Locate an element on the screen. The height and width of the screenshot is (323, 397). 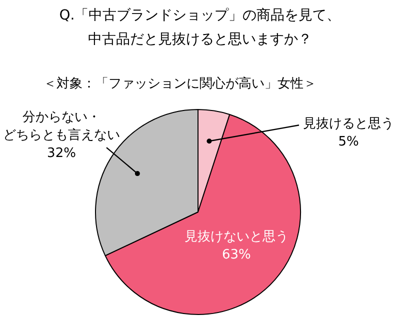
data-label: 5% is located at coordinates (348, 142).